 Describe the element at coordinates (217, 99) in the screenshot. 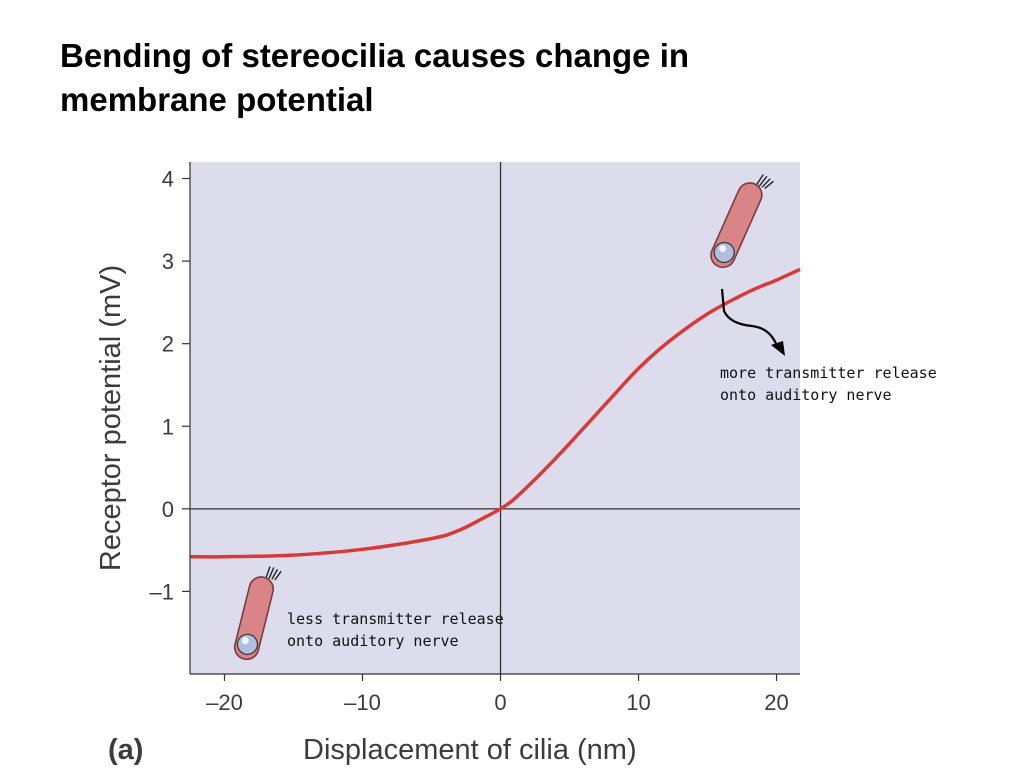

I see `slide-title-line-2: membrane potential` at that location.